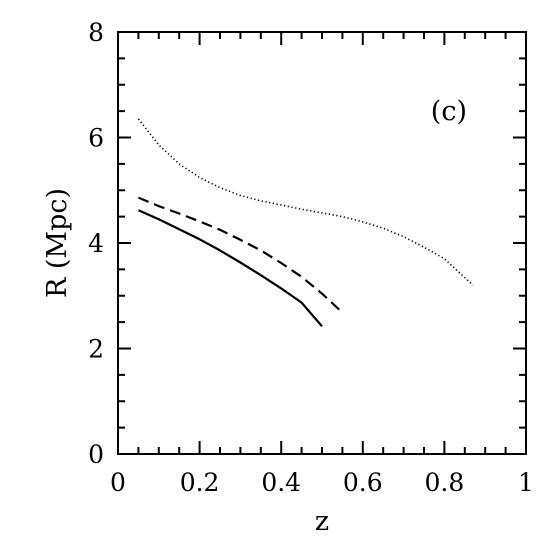  What do you see at coordinates (118, 482) in the screenshot?
I see `x-tick-label: 0` at bounding box center [118, 482].